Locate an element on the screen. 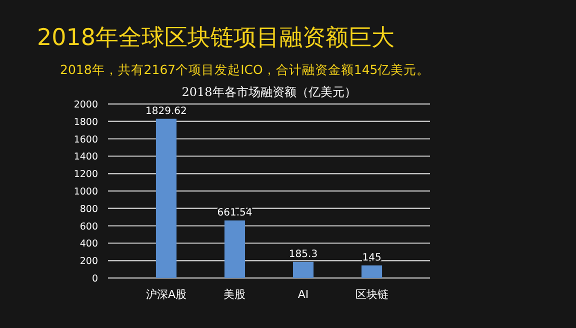  chart-title: 2018年全球区块链项目融资额巨大 is located at coordinates (216, 38).